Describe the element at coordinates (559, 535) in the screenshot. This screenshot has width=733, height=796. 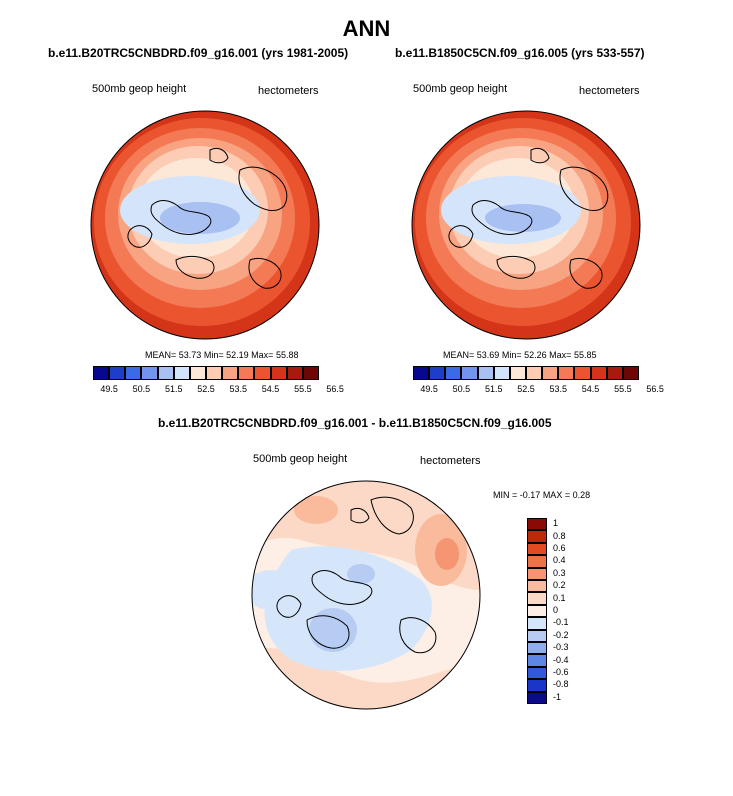
I see `diff-colorbar-label: 0.8` at that location.